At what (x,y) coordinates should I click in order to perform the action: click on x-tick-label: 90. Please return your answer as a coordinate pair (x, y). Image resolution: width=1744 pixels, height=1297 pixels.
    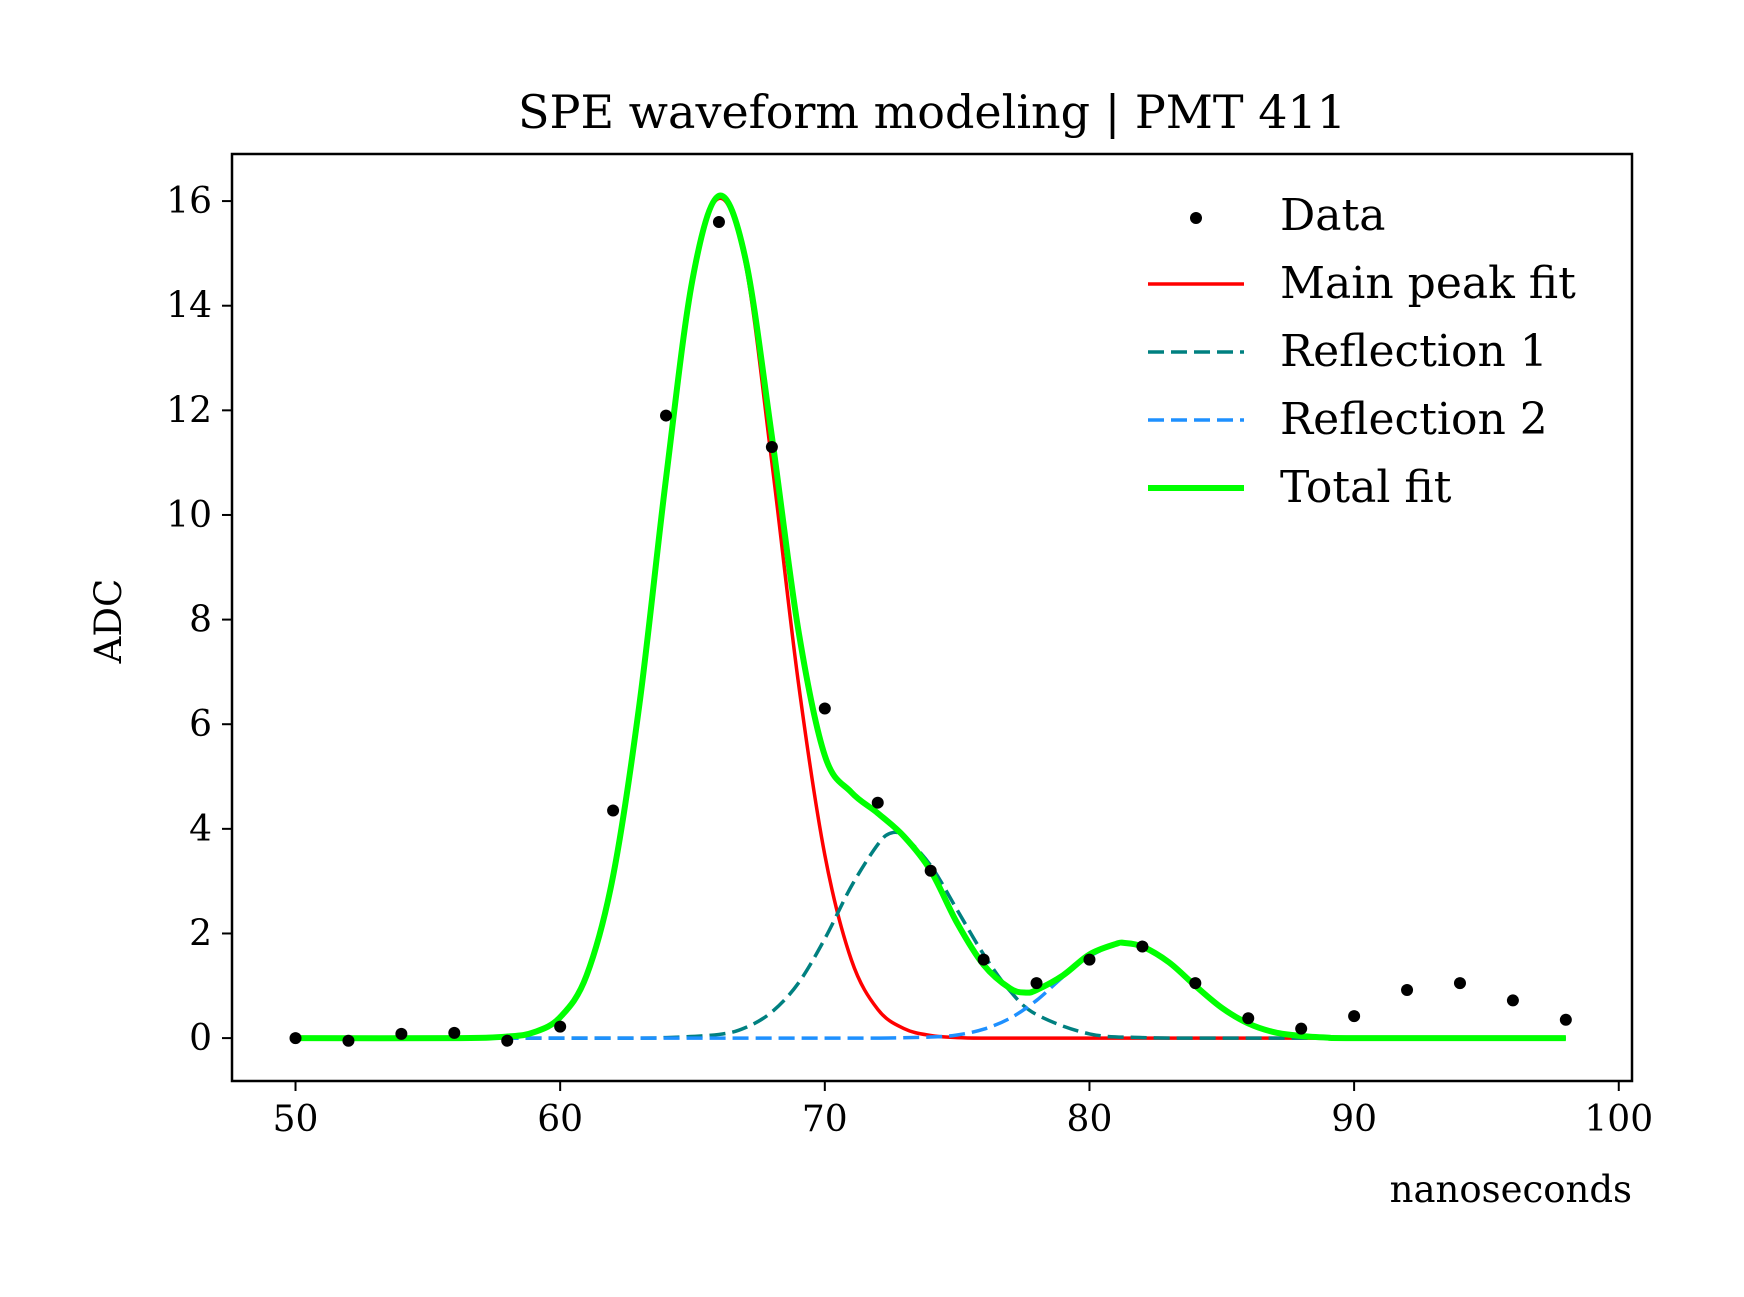
    Looking at the image, I should click on (1354, 1119).